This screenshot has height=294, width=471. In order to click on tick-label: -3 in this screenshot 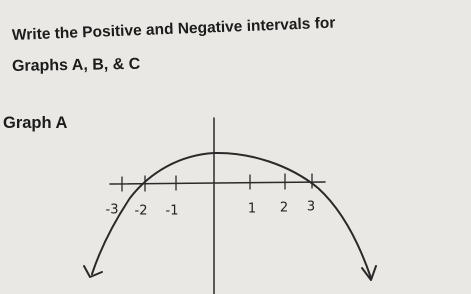, I will do `click(112, 210)`.